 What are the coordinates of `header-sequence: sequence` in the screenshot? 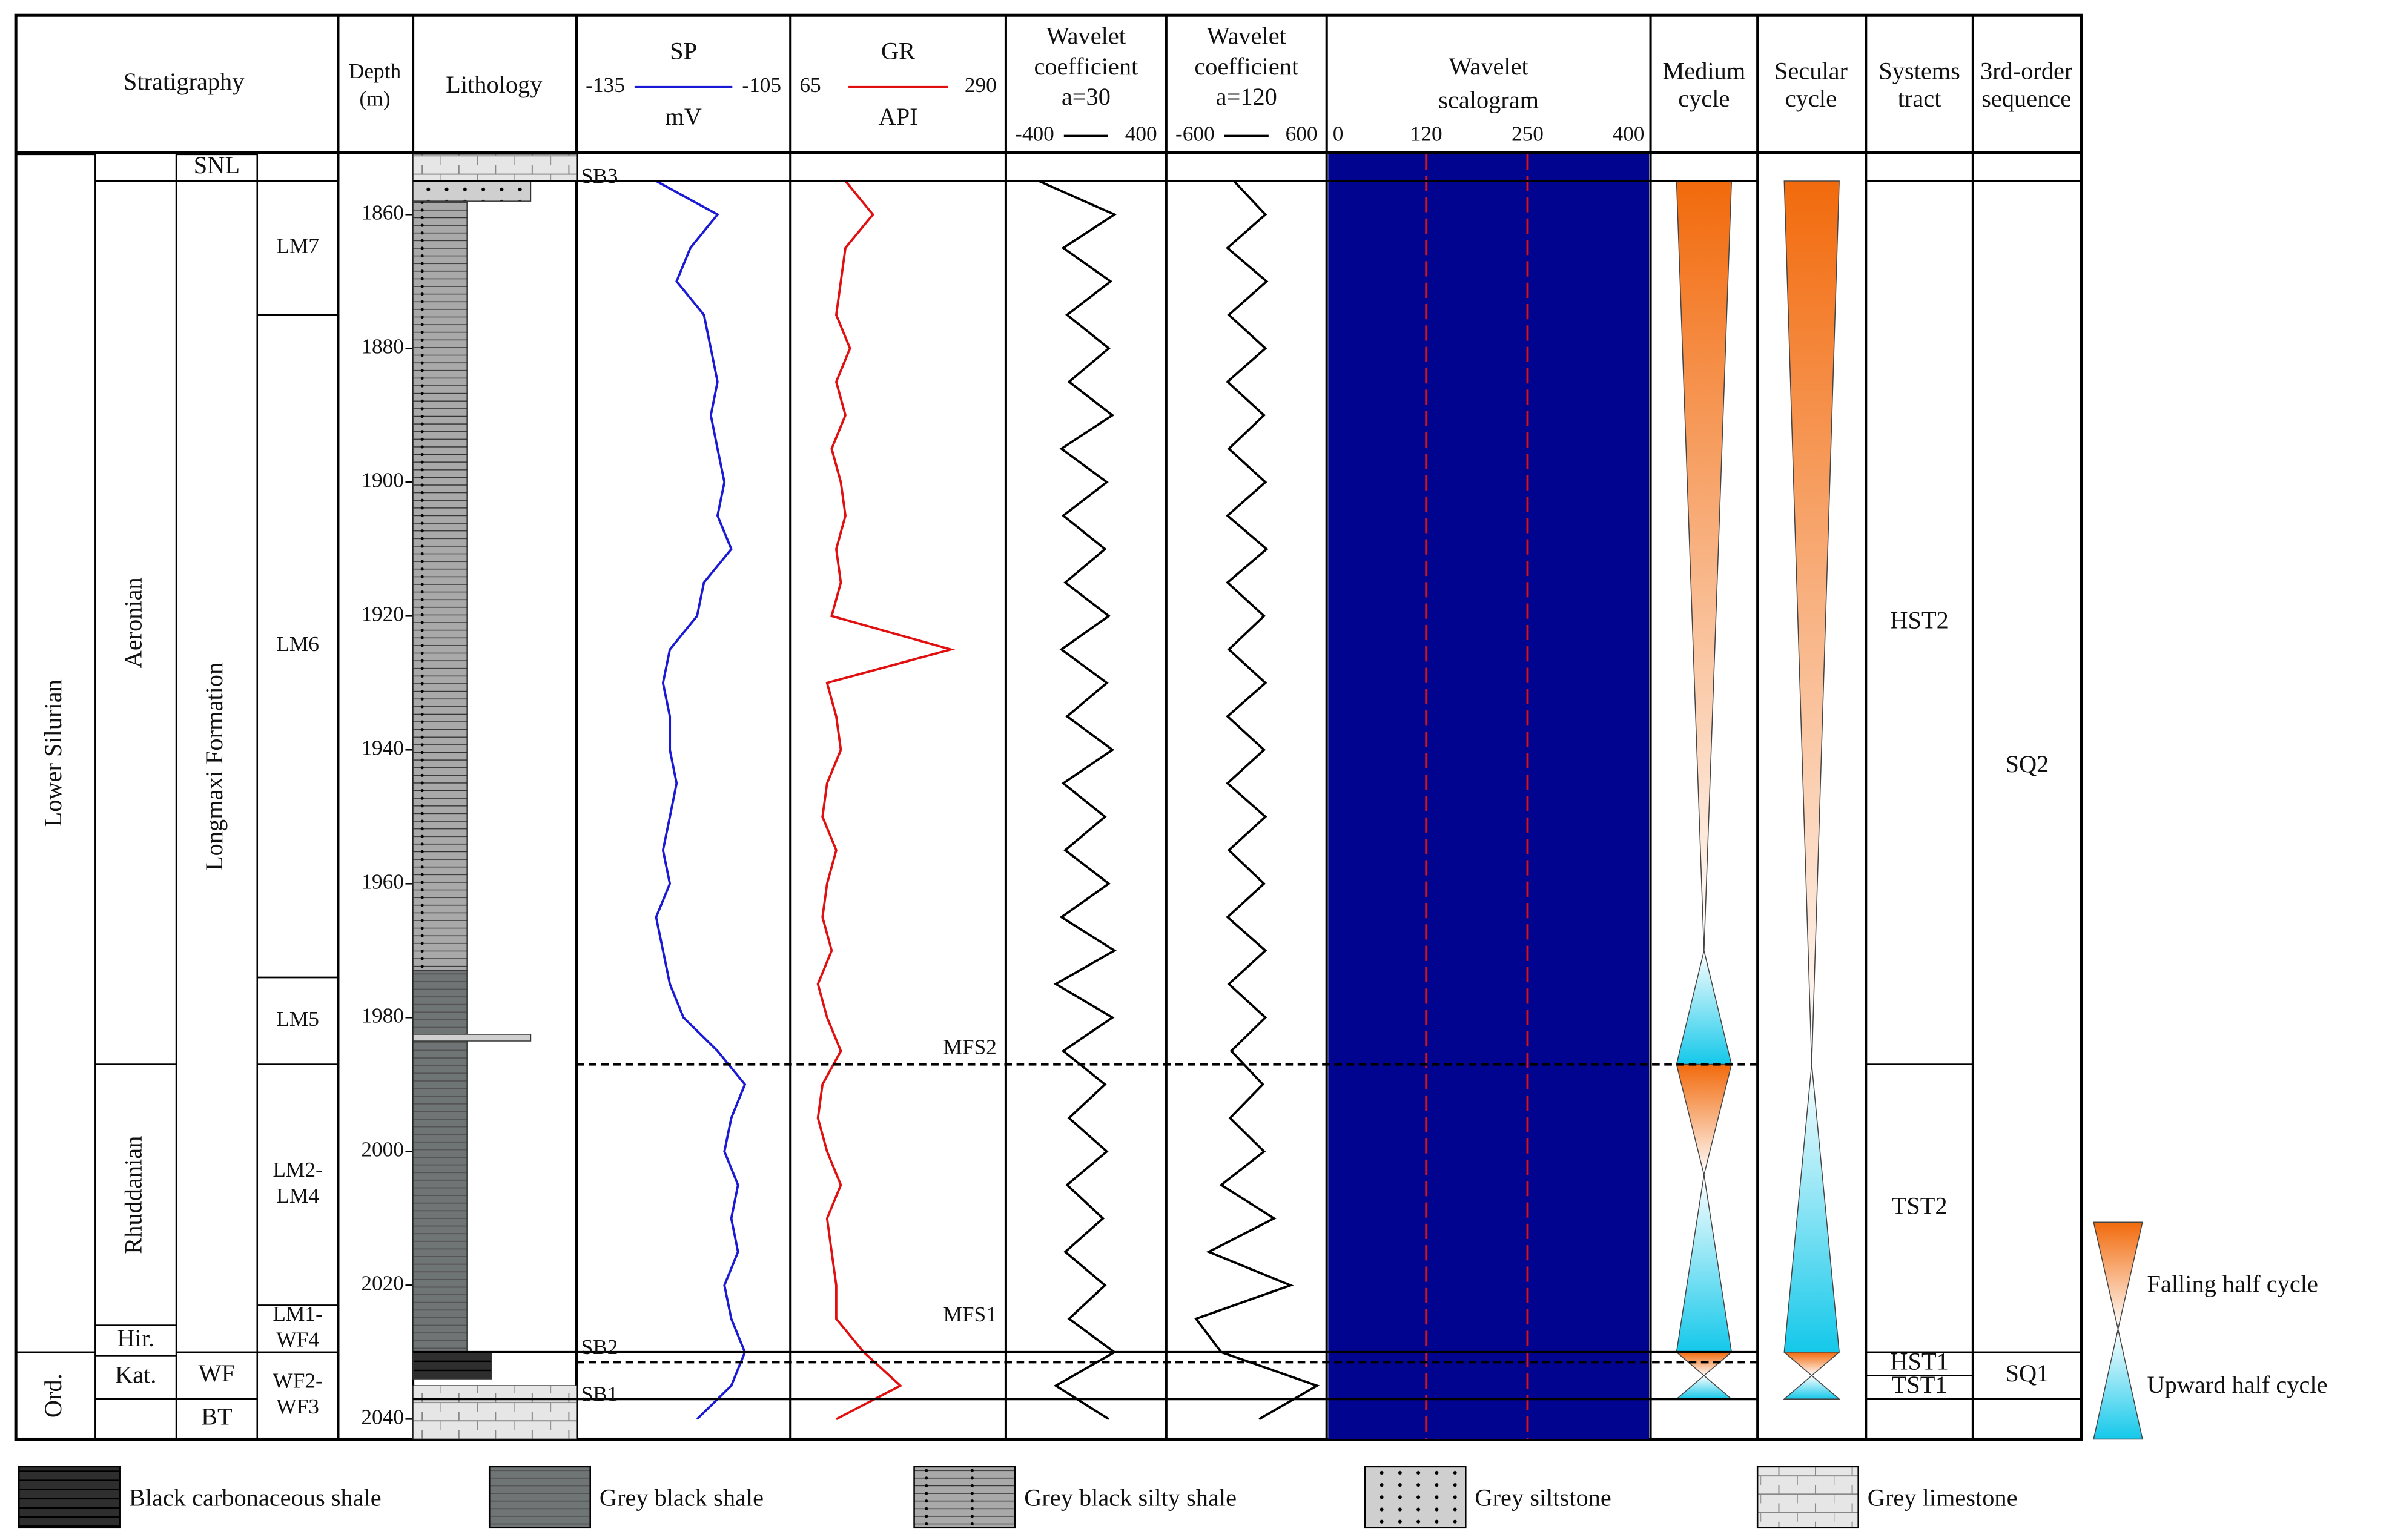 It's located at (2026, 98).